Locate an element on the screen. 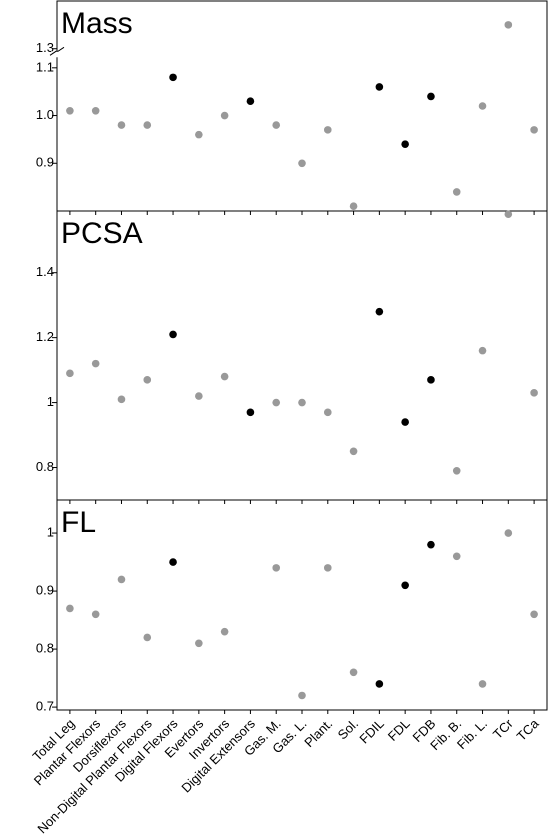 This screenshot has height=838, width=550. y-tick-label: 1.4 is located at coordinates (45, 271).